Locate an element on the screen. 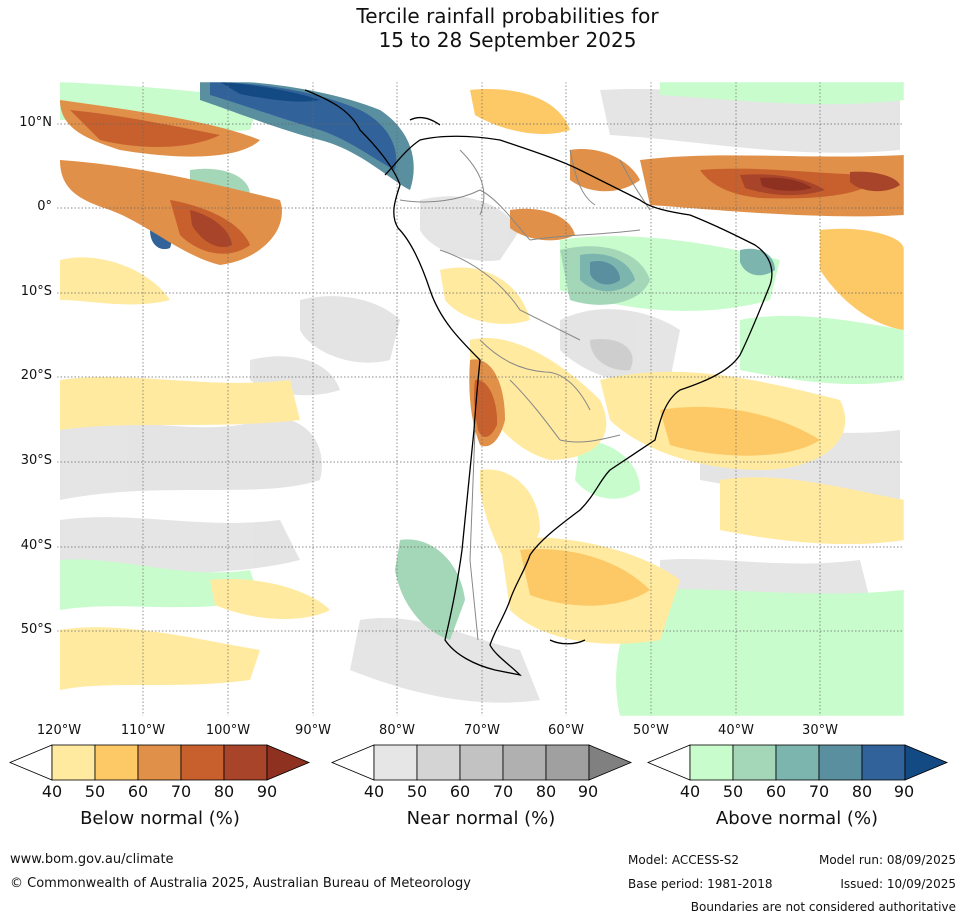 The image size is (965, 919). lat-label-10n: 10°N is located at coordinates (35, 122).